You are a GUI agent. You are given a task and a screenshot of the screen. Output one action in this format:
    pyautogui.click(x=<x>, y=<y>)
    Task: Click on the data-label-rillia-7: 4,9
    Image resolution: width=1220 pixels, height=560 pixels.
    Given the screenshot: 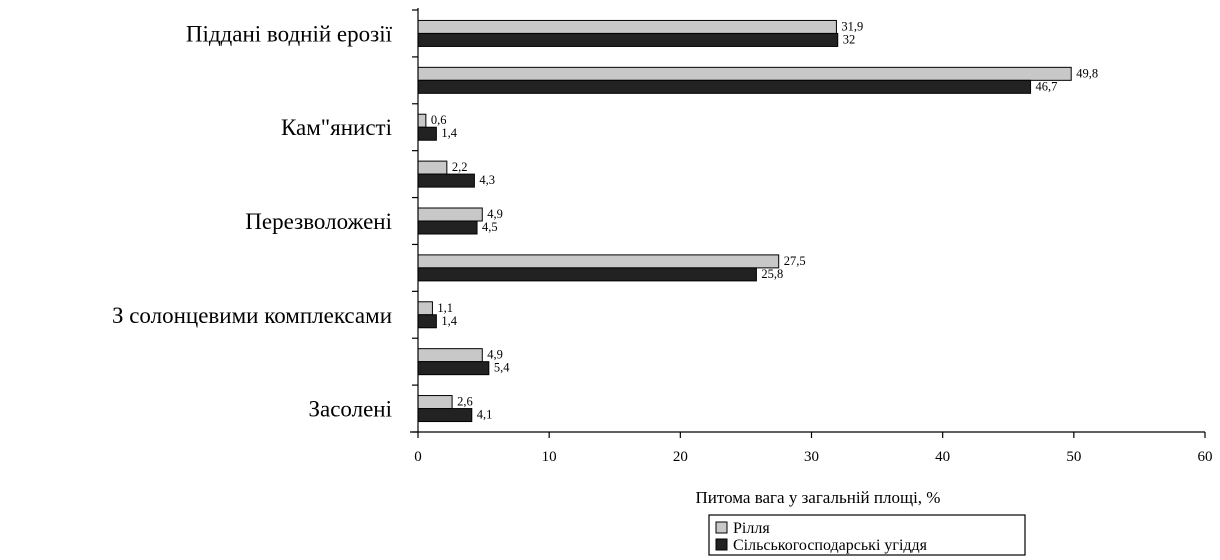 What is the action you would take?
    pyautogui.click(x=495, y=355)
    